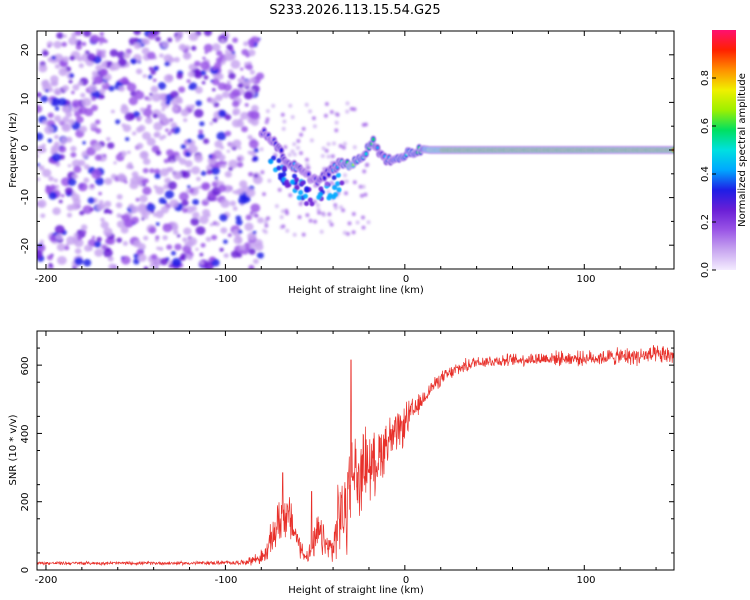 The height and width of the screenshot is (600, 750). What do you see at coordinates (366, 154) in the screenshot?
I see `ridge-core` at bounding box center [366, 154].